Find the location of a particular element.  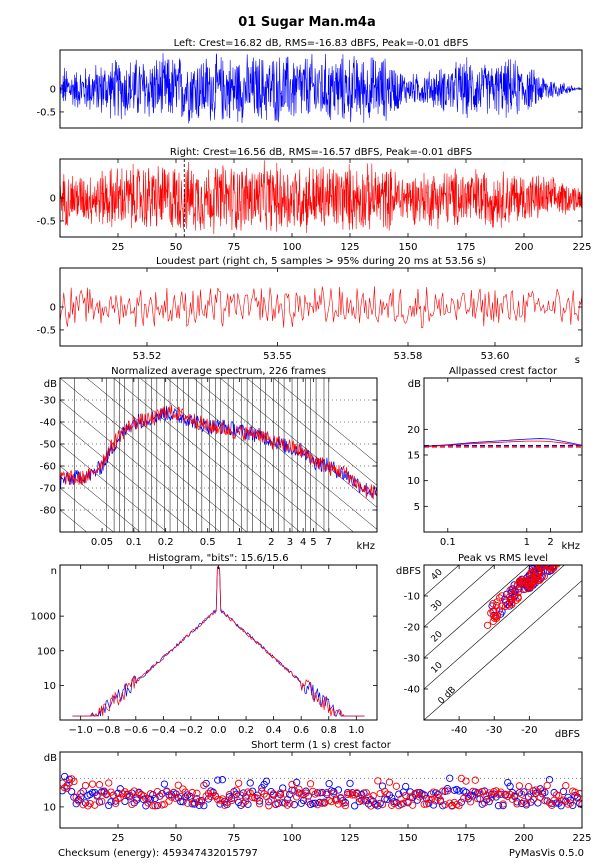

x-tick-label: 0.2 is located at coordinates (246, 730).